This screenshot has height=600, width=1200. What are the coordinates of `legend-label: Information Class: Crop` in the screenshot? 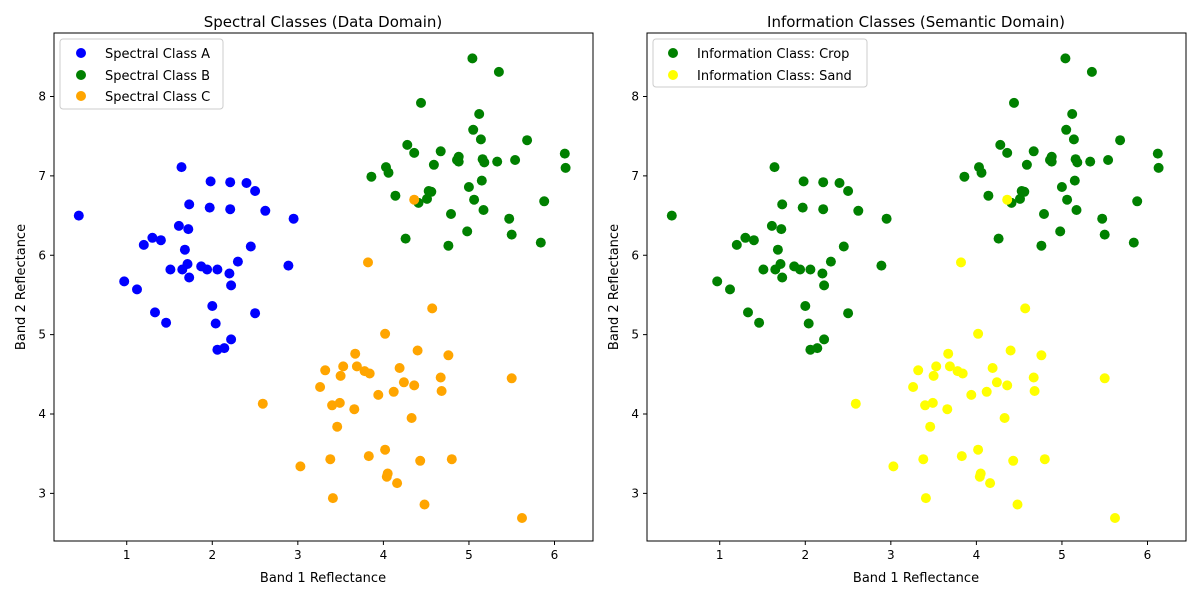 It's located at (773, 54).